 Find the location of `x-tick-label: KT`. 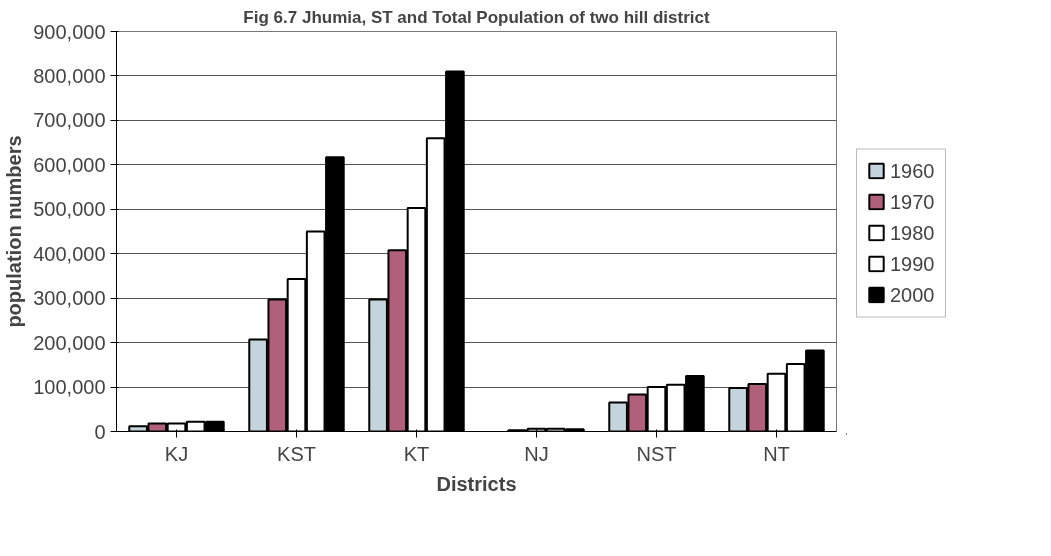

x-tick-label: KT is located at coordinates (416, 453).